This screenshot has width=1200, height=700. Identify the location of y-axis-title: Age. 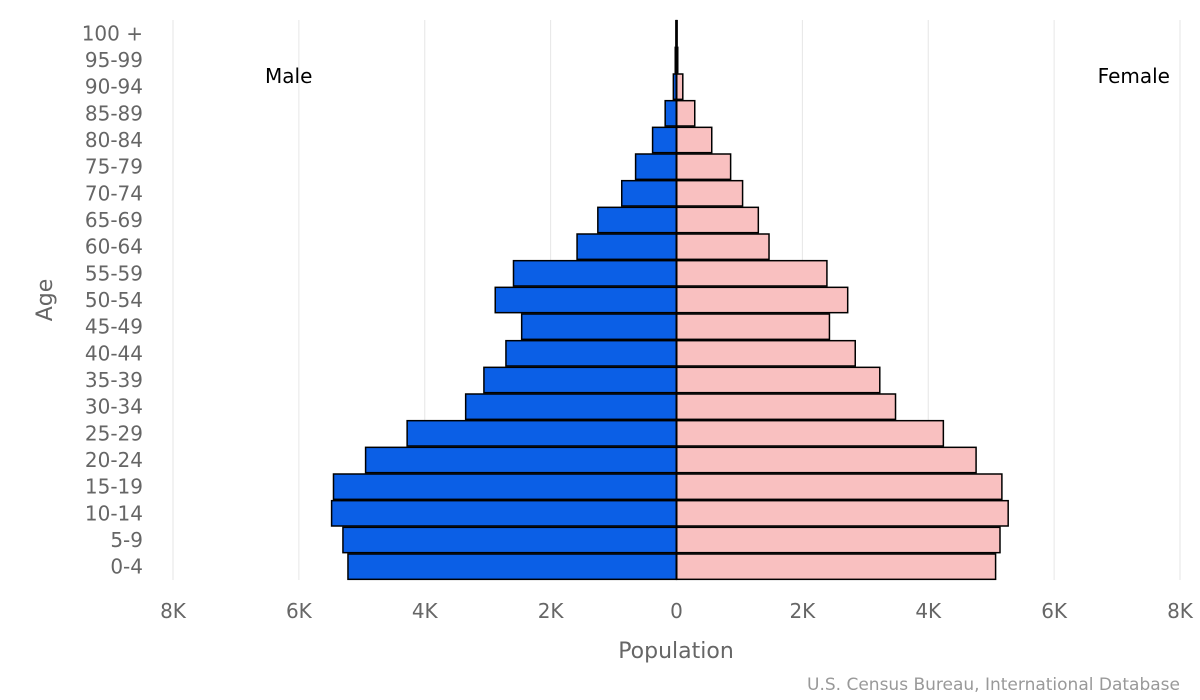
(45, 300).